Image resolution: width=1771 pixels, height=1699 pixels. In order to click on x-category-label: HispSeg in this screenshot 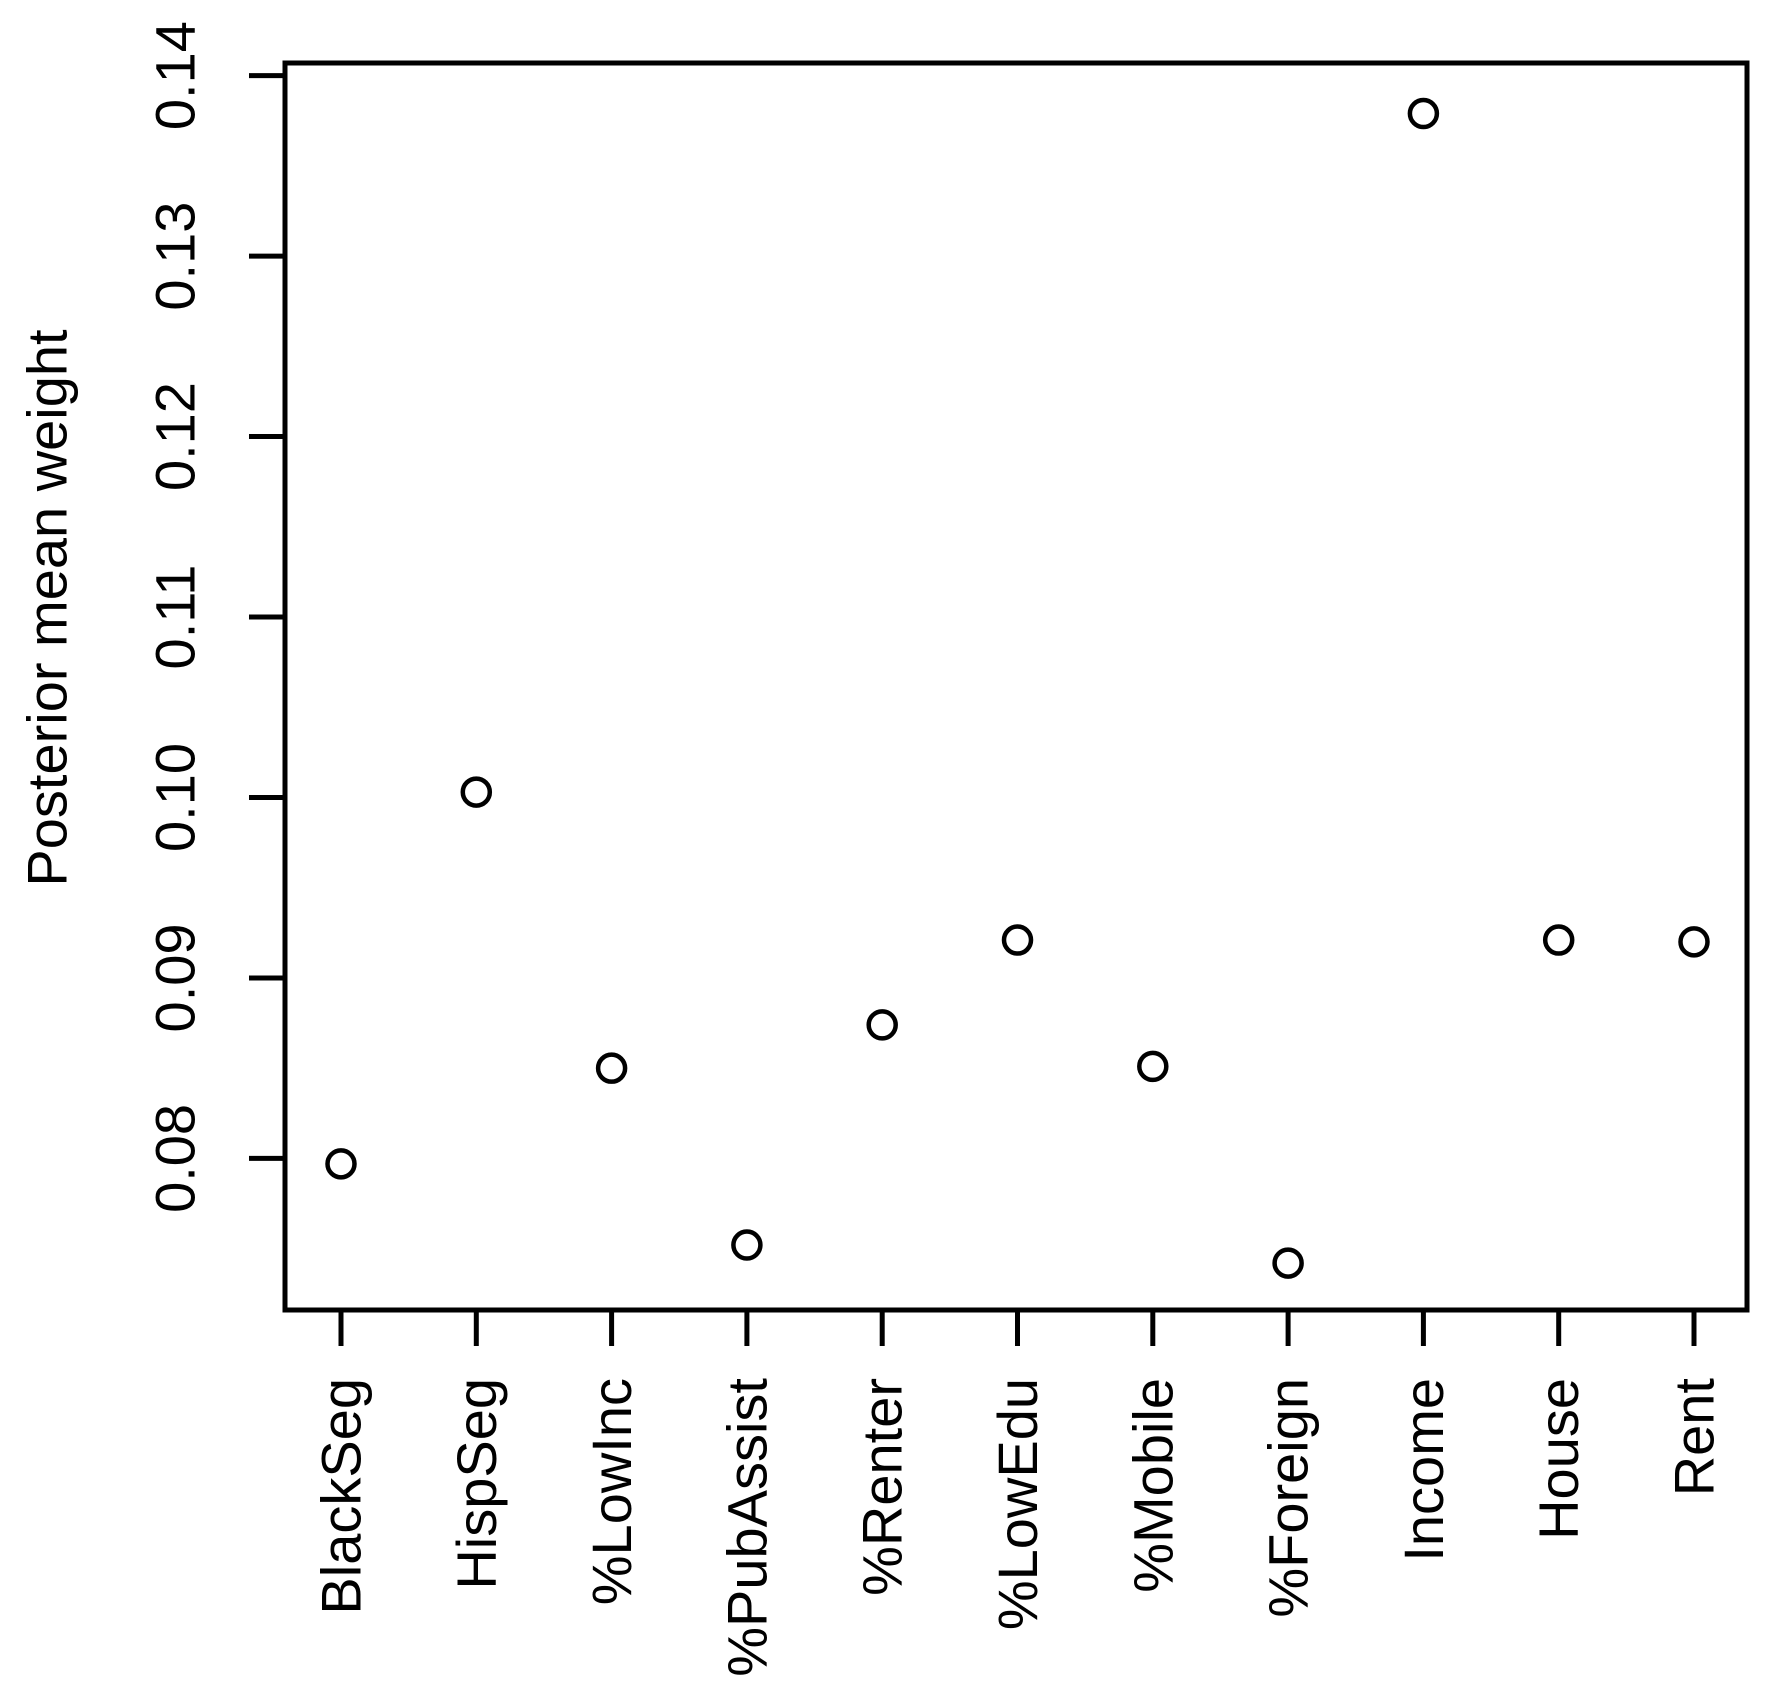, I will do `click(476, 1484)`.